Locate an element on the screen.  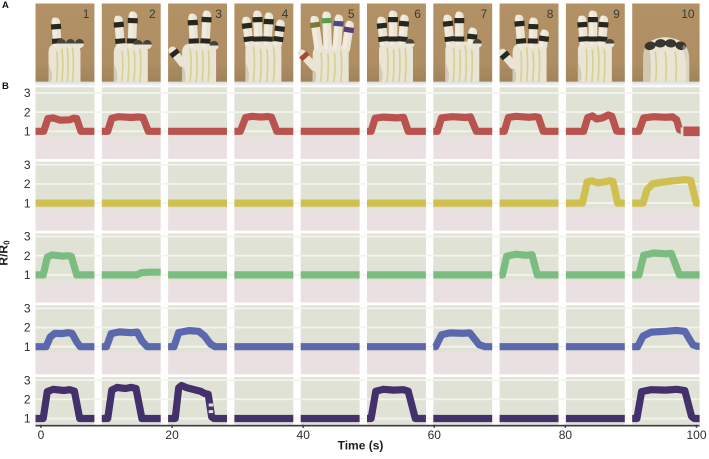
svg-text: R/R0 is located at coordinates (6, 253).